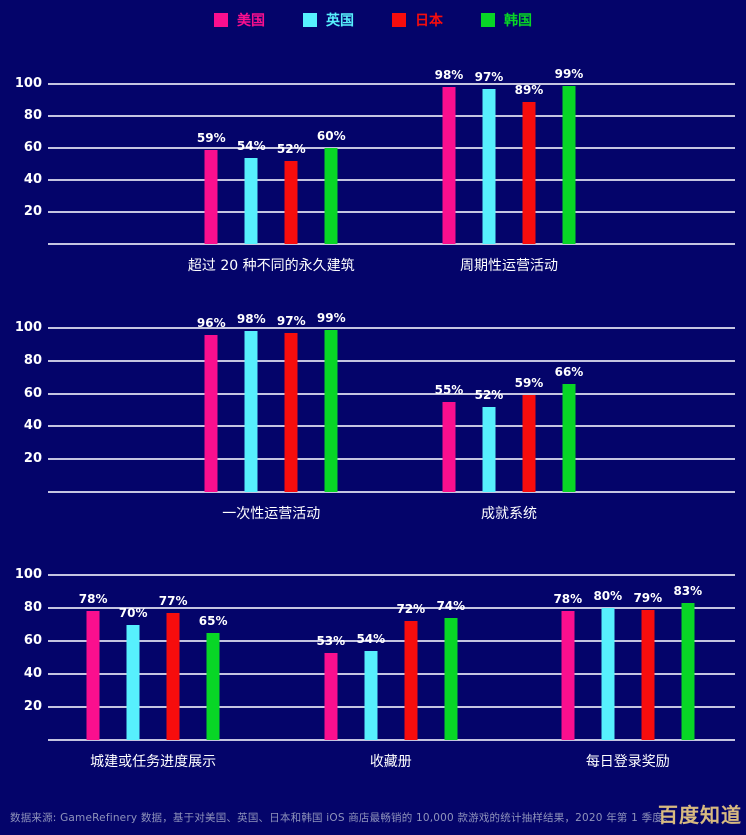 The image size is (746, 835). Describe the element at coordinates (529, 163) in the screenshot. I see `bar-日本: 89%` at that location.